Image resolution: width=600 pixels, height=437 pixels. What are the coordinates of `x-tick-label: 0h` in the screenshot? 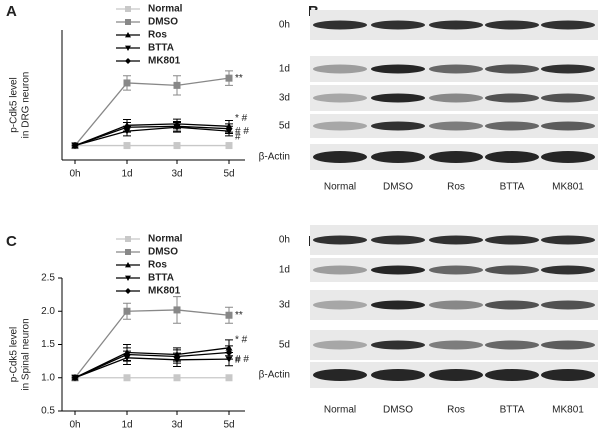 It's located at (74, 174).